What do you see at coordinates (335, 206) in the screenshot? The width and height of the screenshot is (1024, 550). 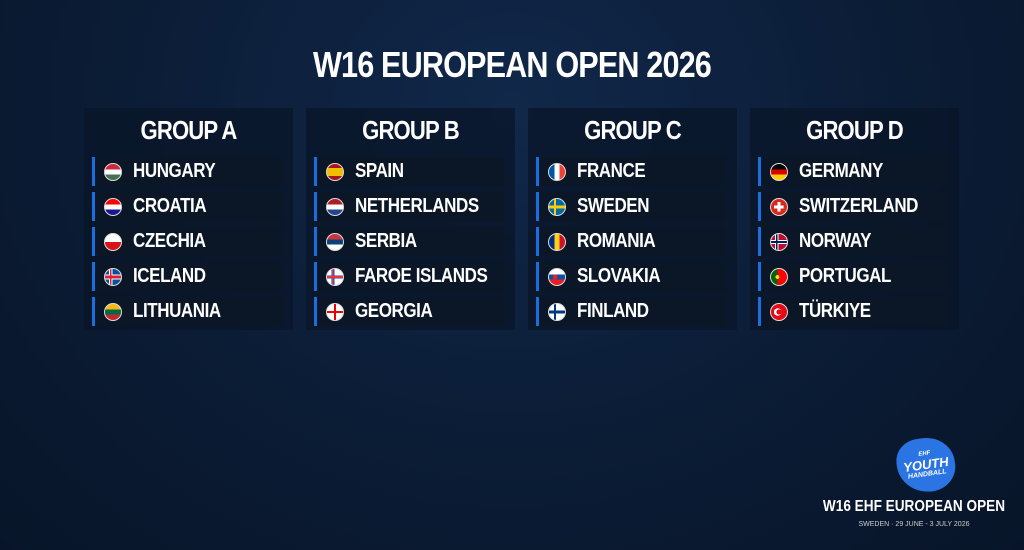 I see `netherlands-flag-icon` at bounding box center [335, 206].